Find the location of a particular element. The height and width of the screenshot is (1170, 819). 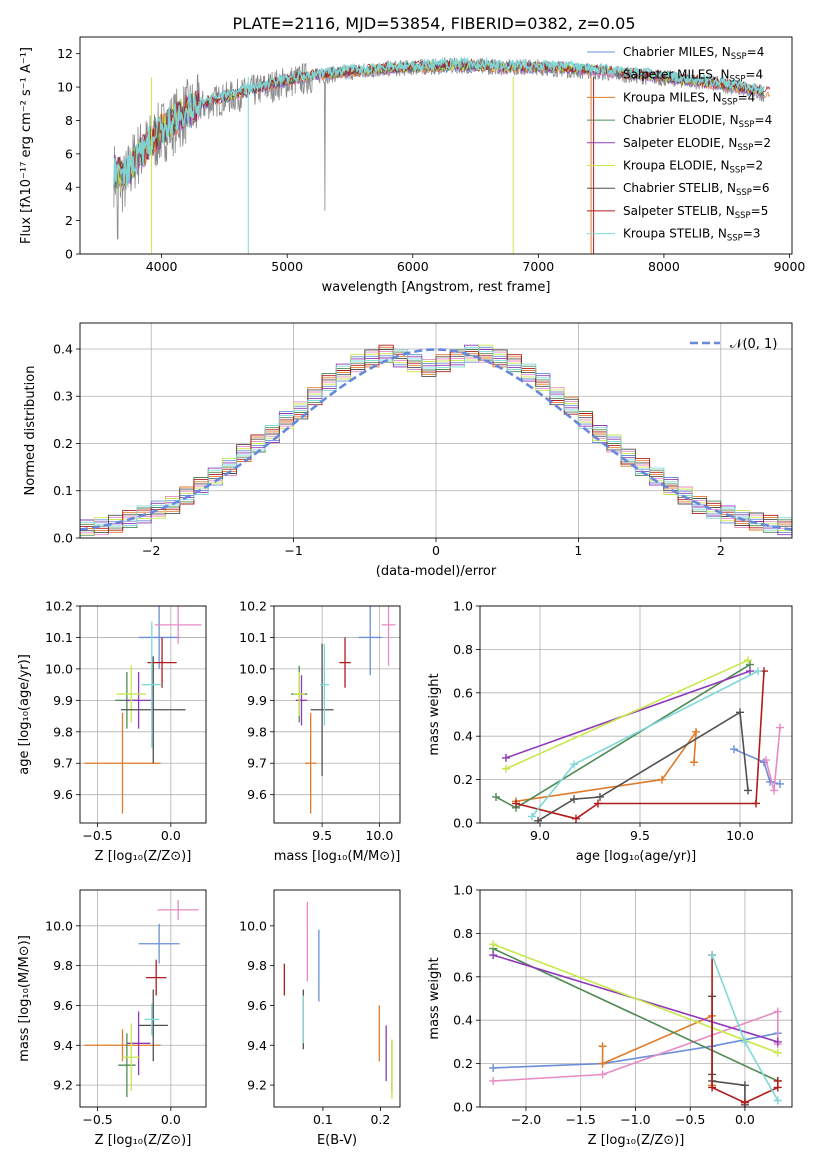

y-tick-label: 9.9 is located at coordinates (257, 700).